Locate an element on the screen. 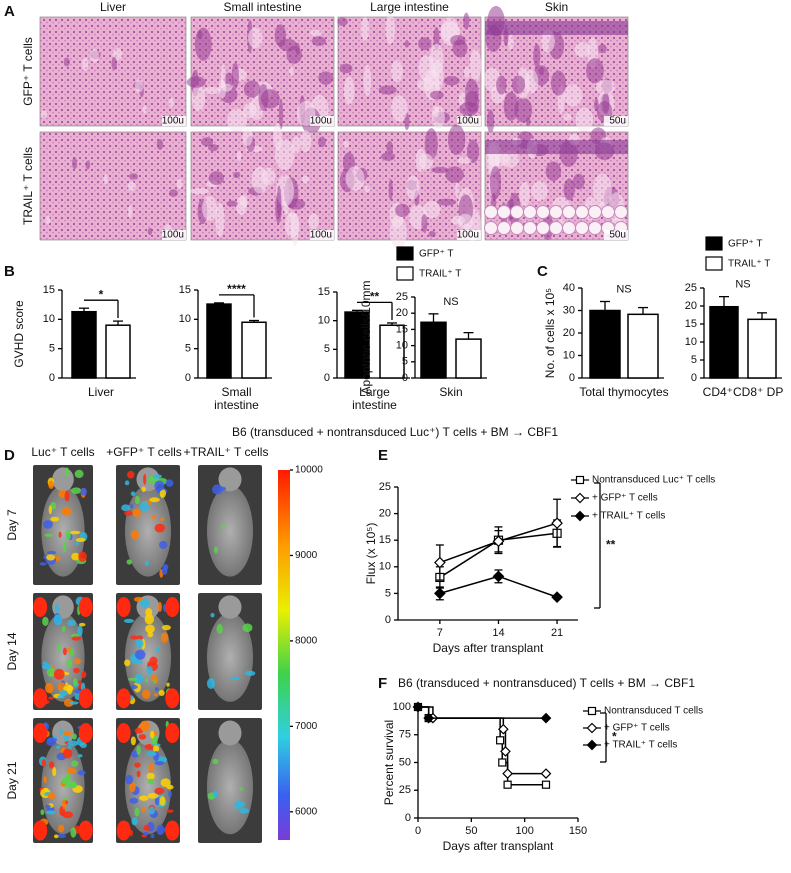 This screenshot has height=873, width=791. scale-bg is located at coordinates (322, 121).